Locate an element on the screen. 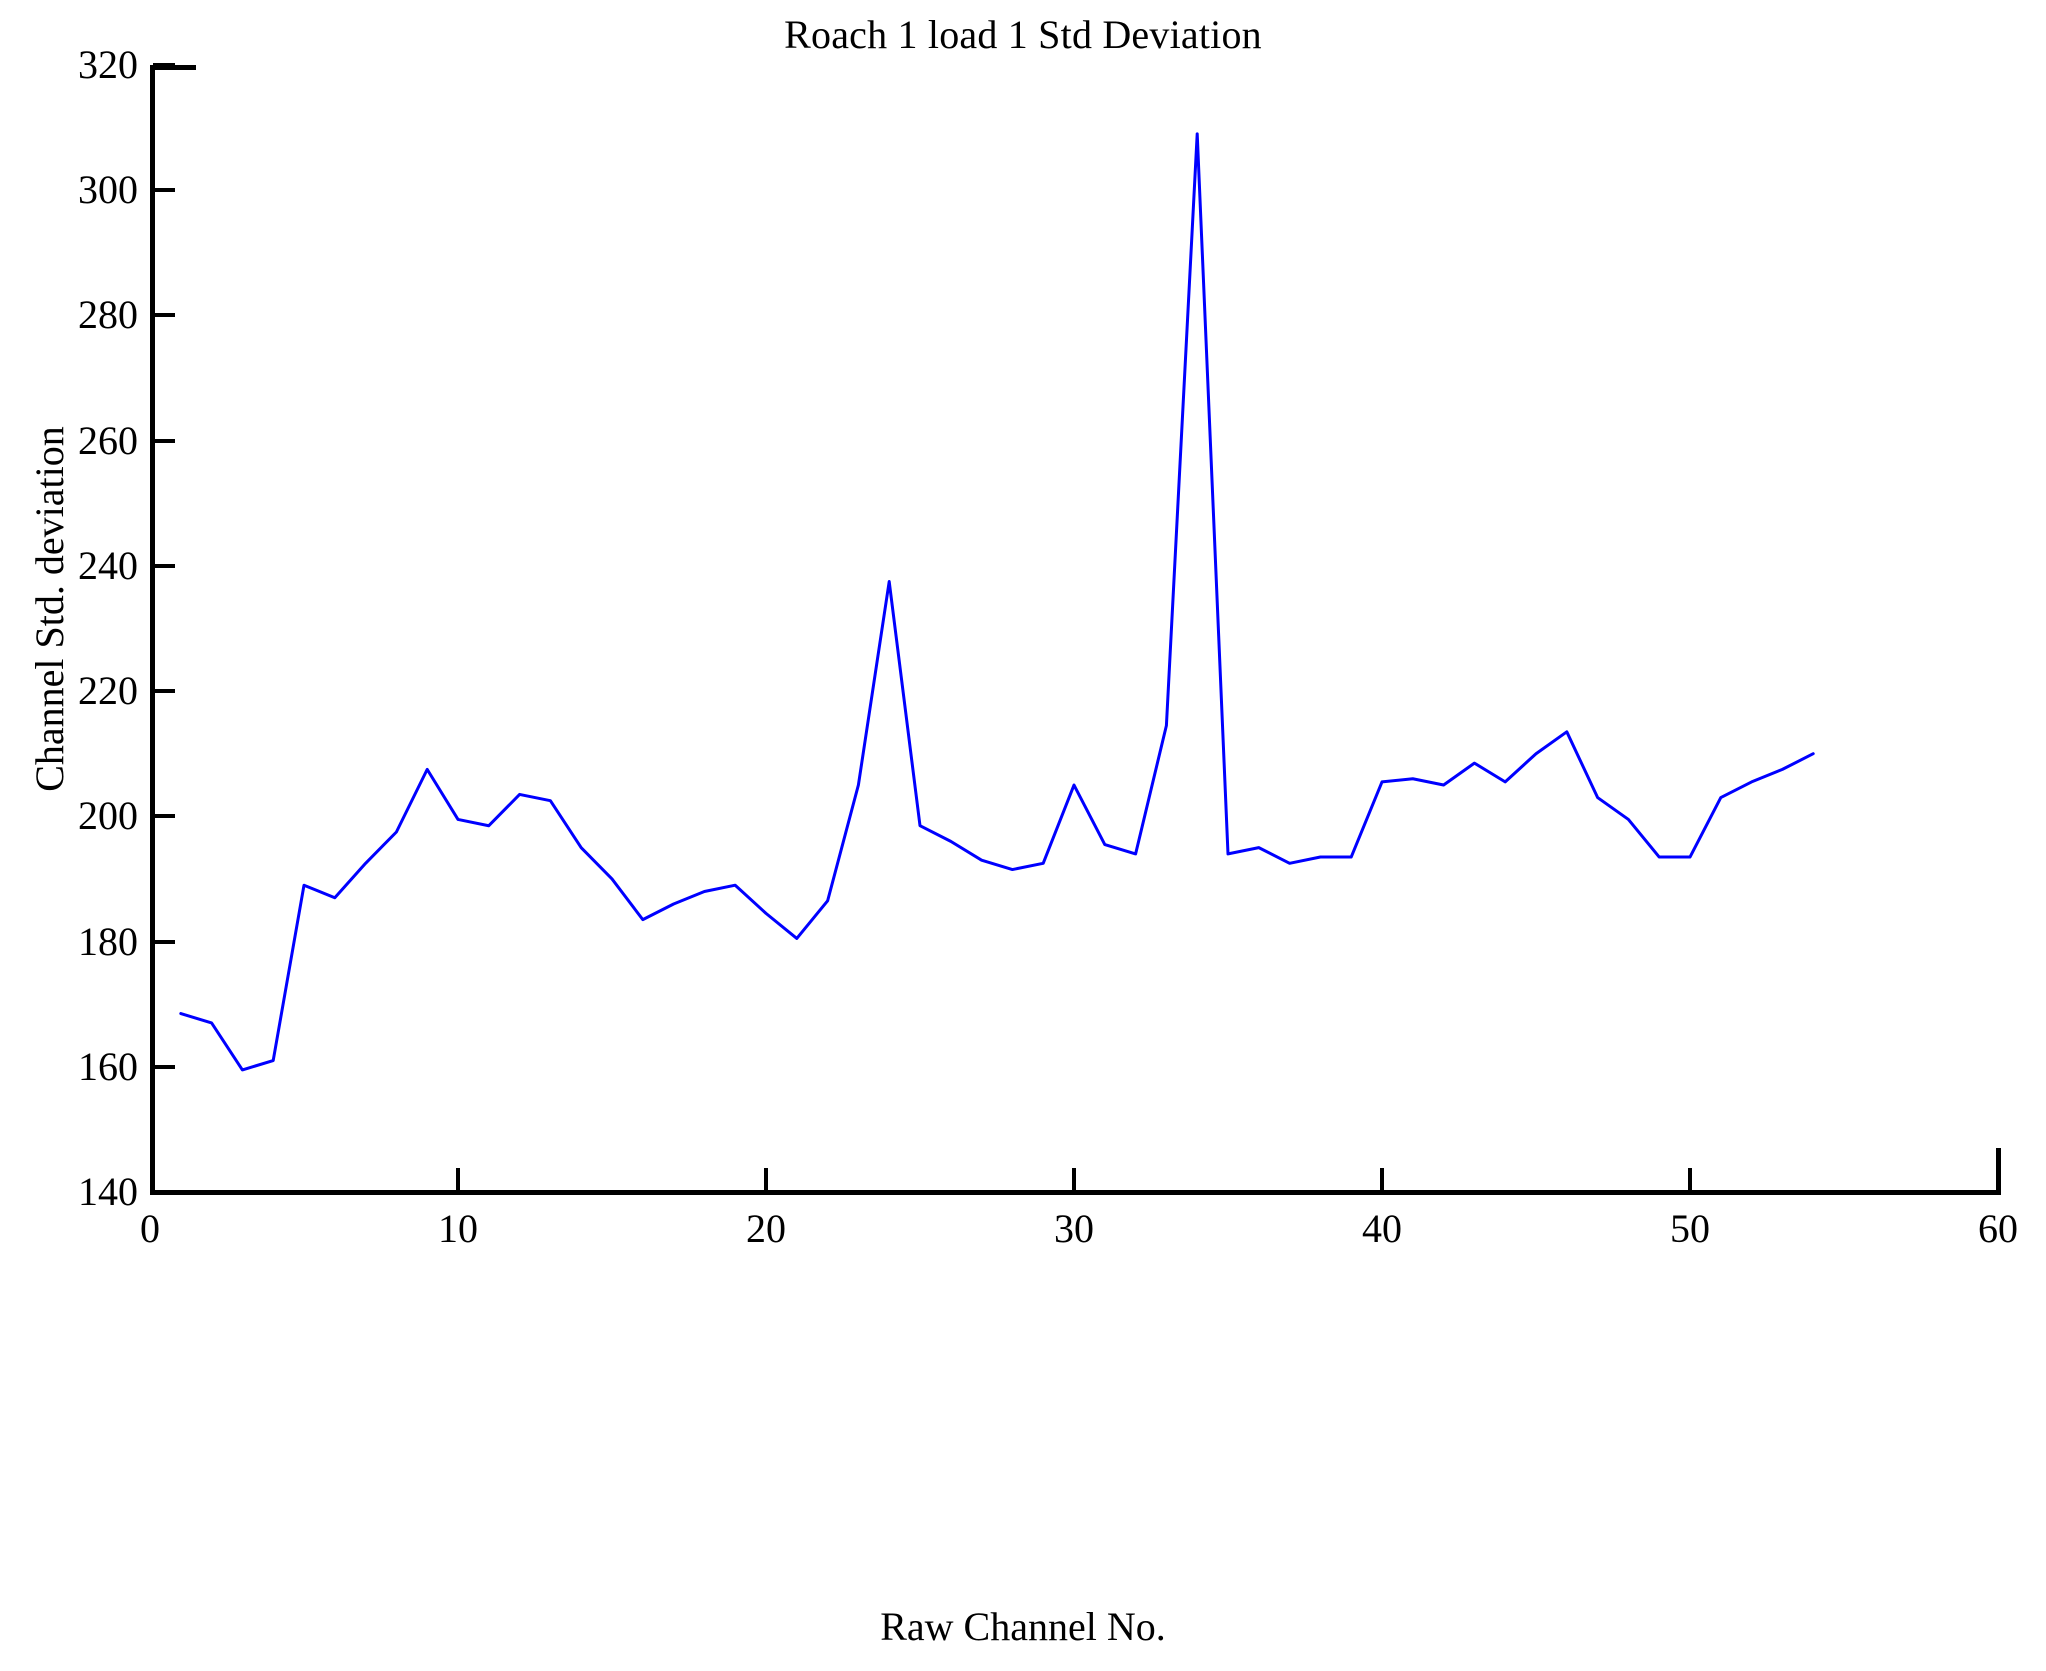  axis-right-stub is located at coordinates (1998, 1171).